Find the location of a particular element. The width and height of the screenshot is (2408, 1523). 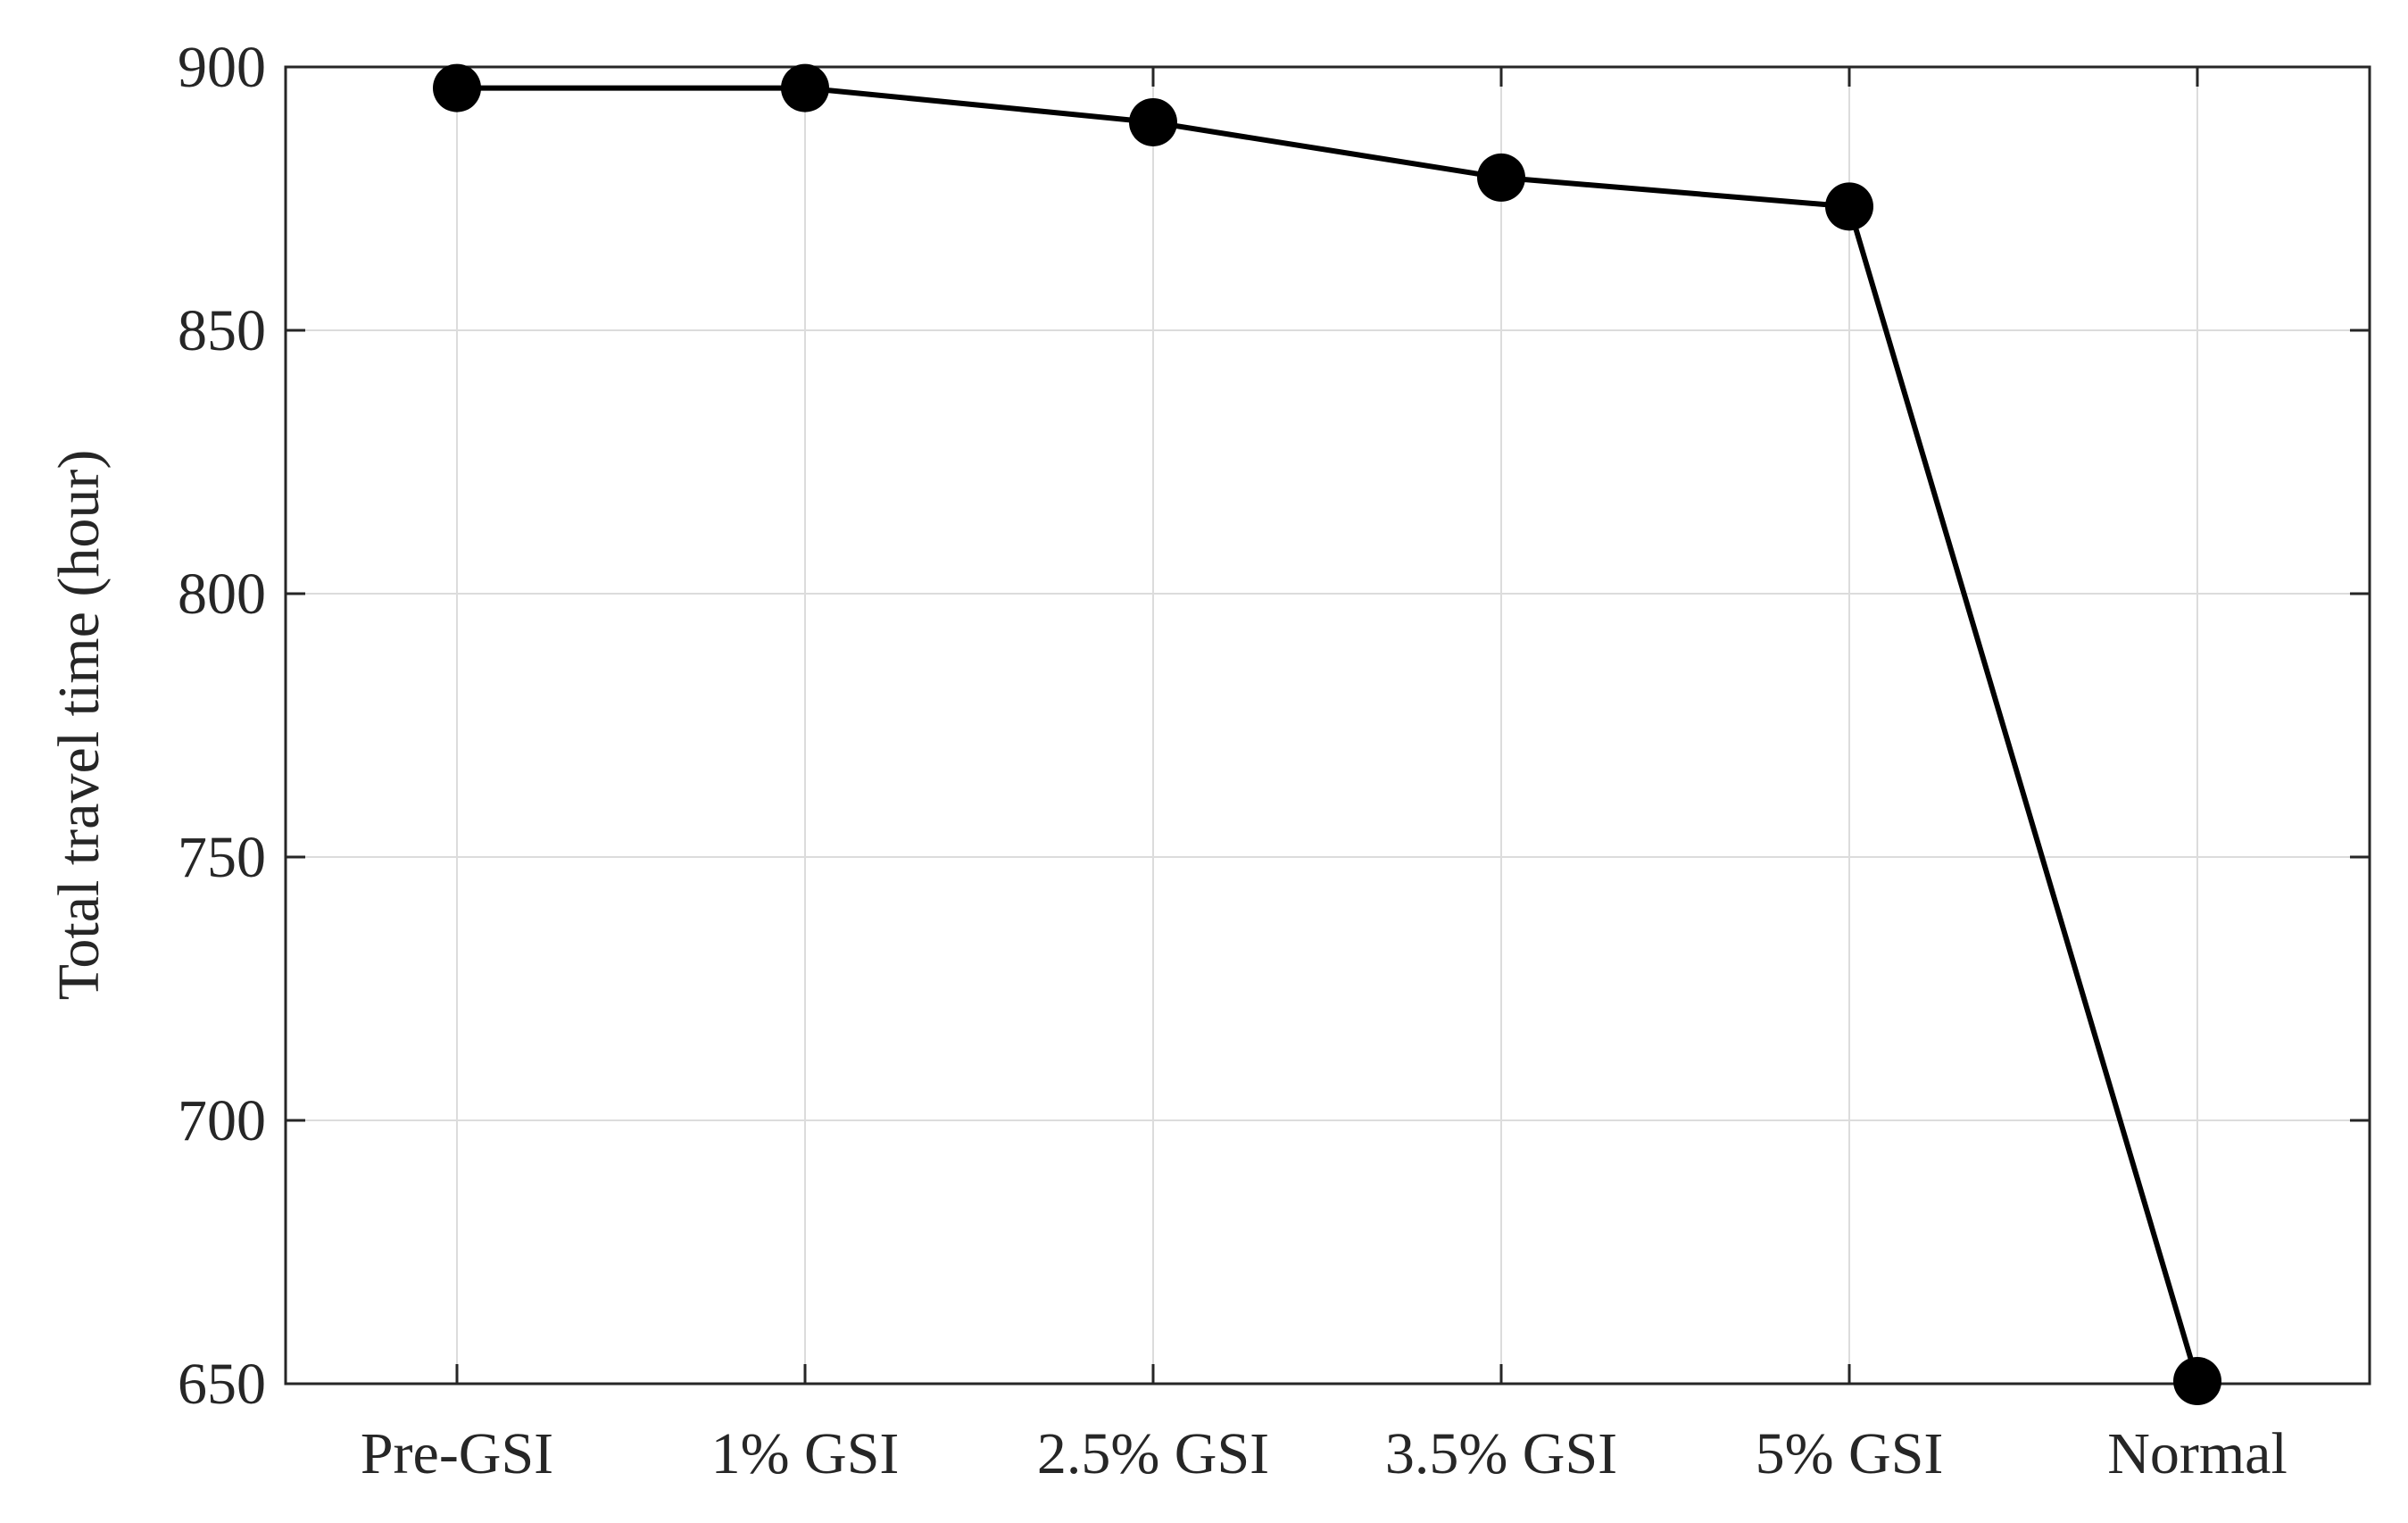

x-tick-label: 1% GSI is located at coordinates (805, 1453).